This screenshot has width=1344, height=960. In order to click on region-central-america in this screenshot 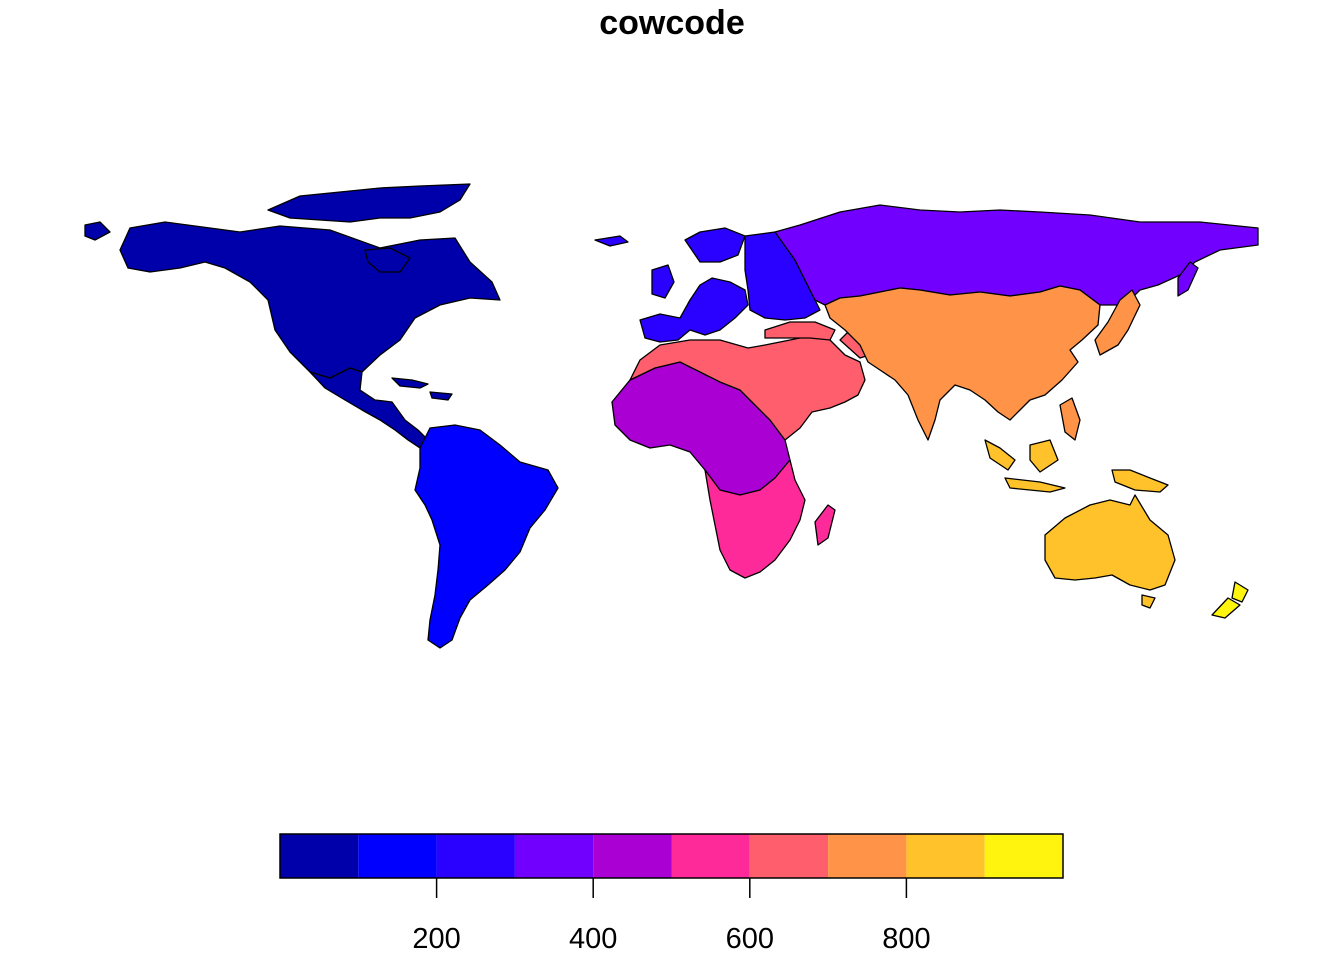, I will do `click(369, 408)`.